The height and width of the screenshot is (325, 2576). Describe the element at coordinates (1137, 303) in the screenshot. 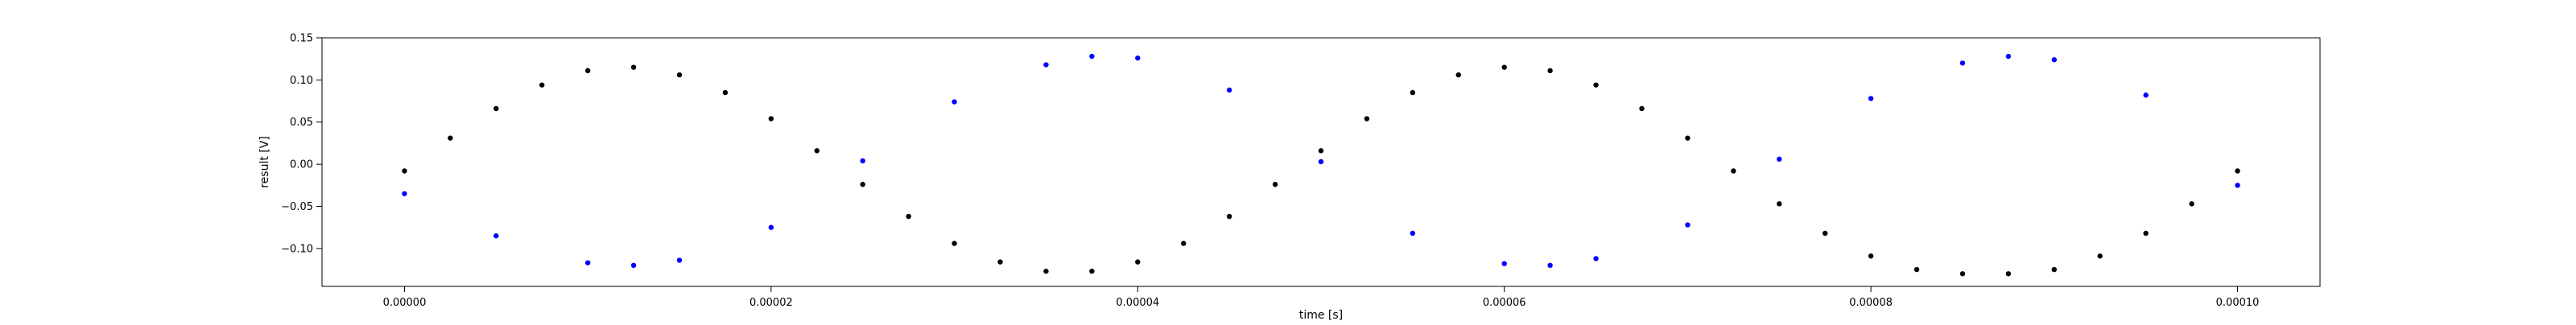

I see `x-tick-label: 0.00004` at that location.